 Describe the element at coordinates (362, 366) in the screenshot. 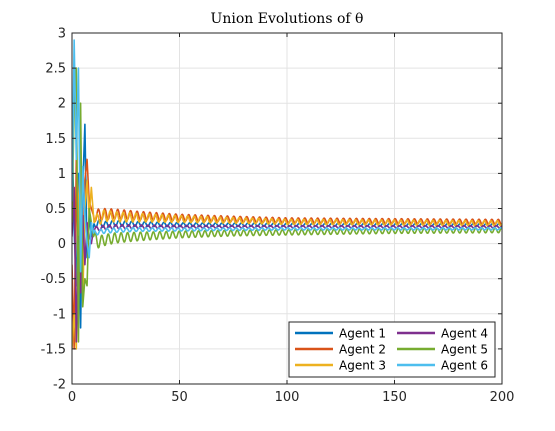

I see `legend-label: Agent 3` at that location.